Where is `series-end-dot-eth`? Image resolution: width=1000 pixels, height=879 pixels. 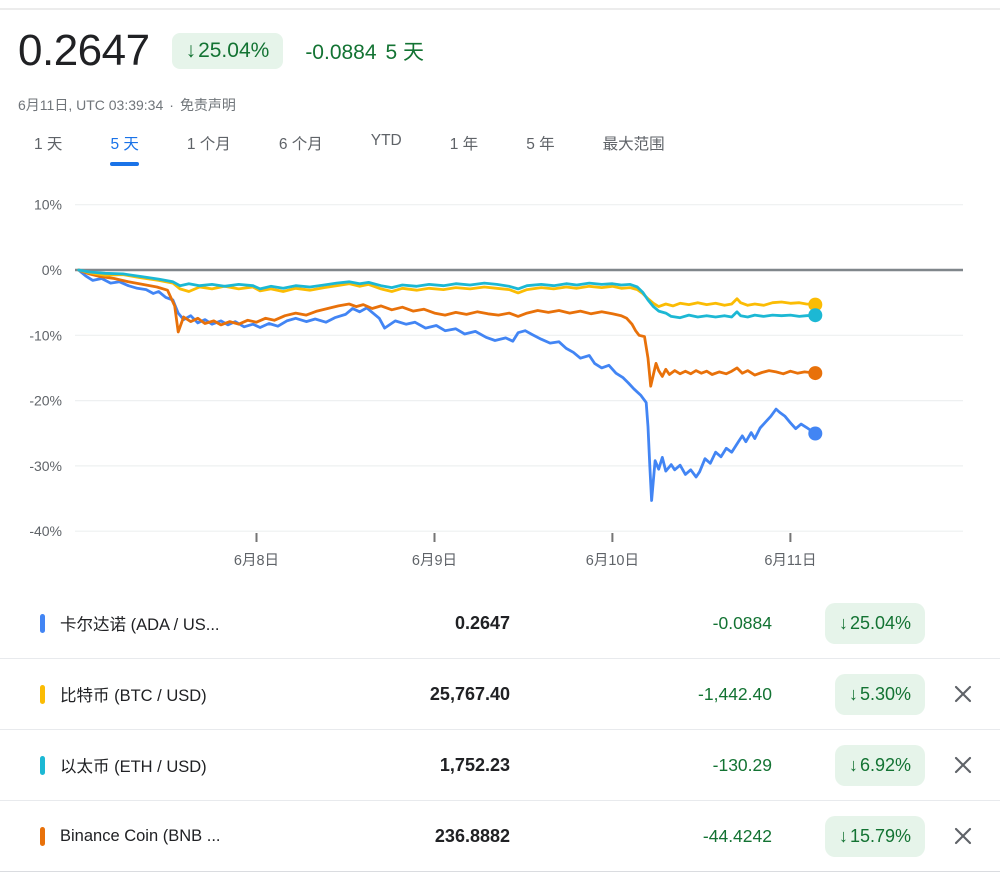
series-end-dot-eth is located at coordinates (815, 315).